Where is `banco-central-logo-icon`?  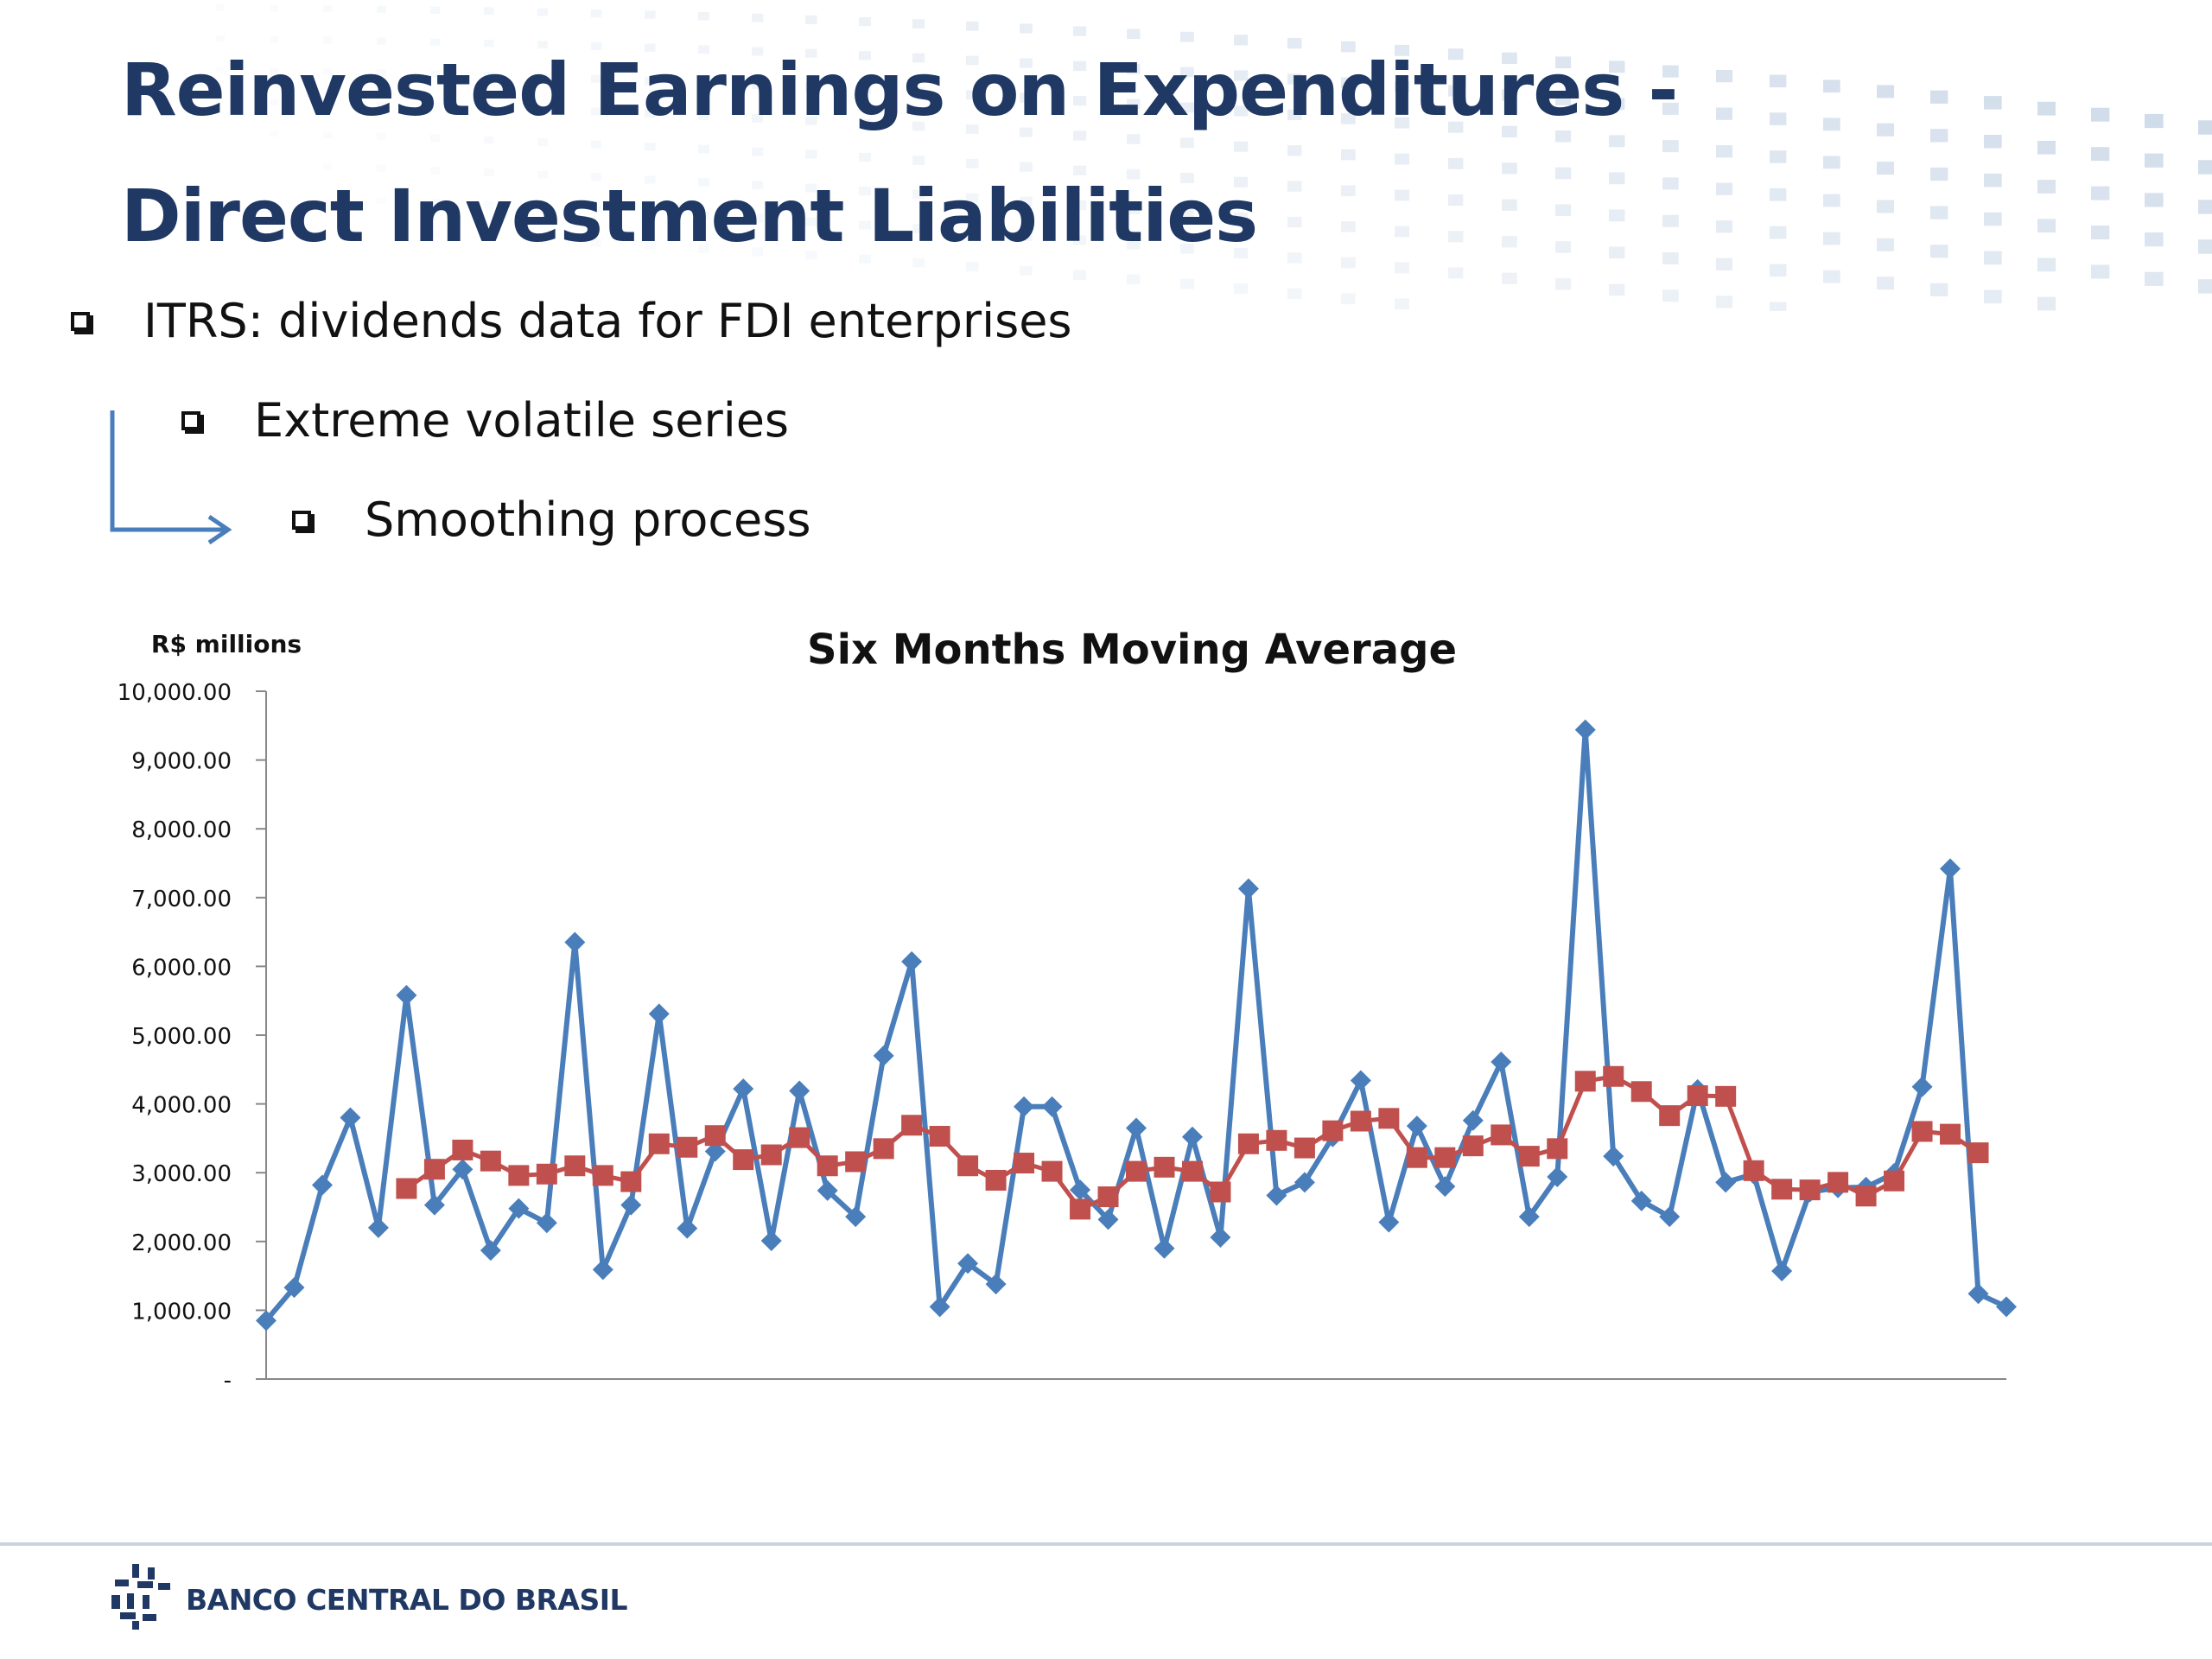 banco-central-logo-icon is located at coordinates (140, 1597).